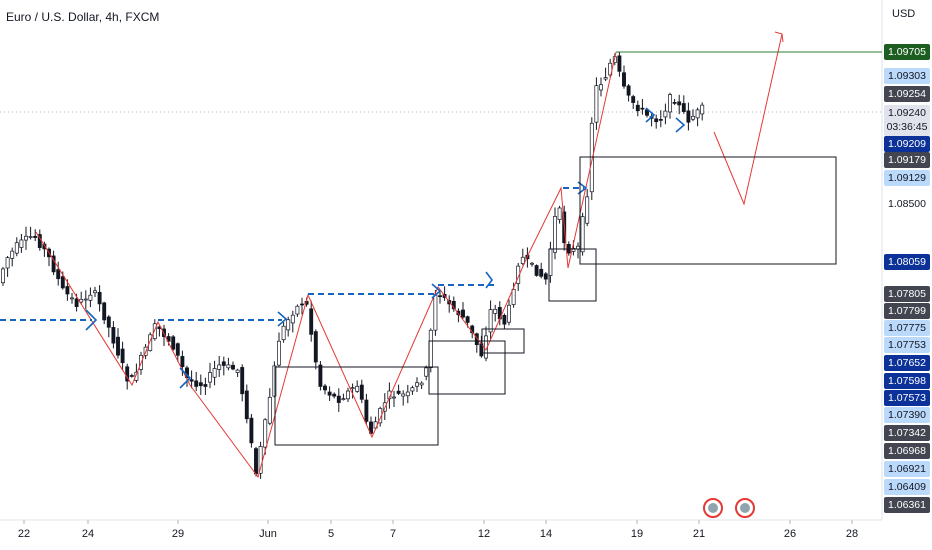  Describe the element at coordinates (907, 120) in the screenshot. I see `price-label: 1.09240 03:36:45` at that location.